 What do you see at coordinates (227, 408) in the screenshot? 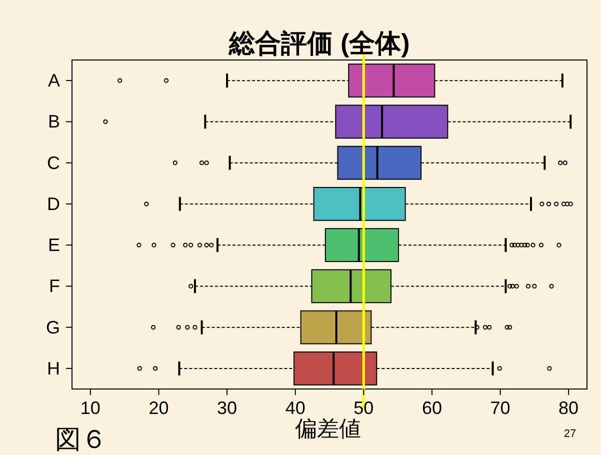
I see `x-tick-label: 30` at bounding box center [227, 408].